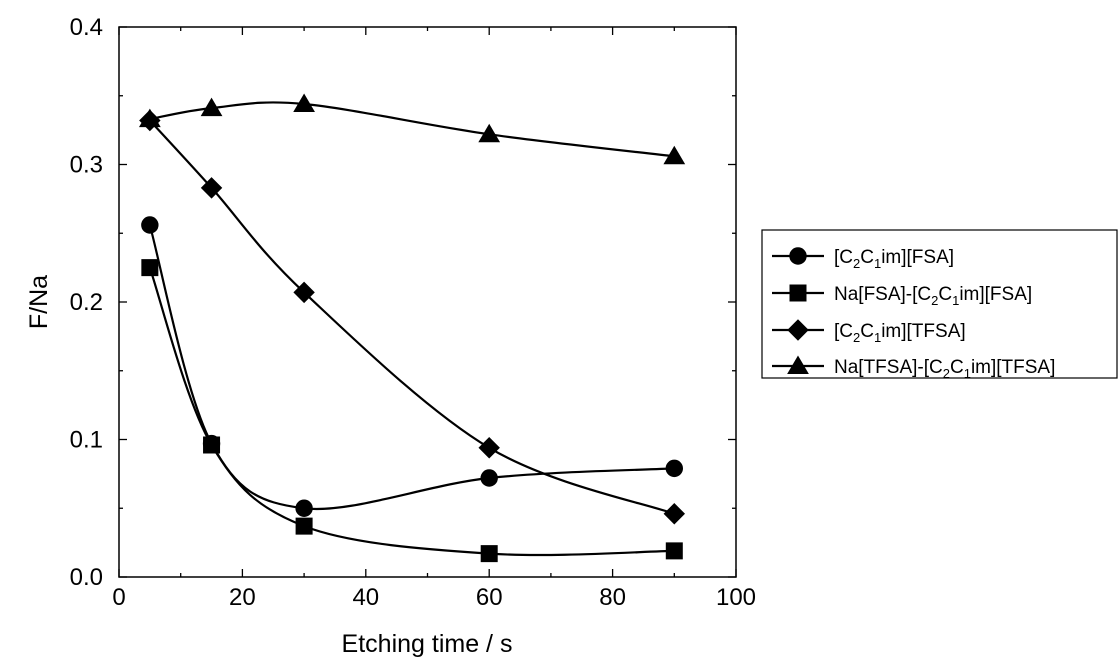 This screenshot has width=1118, height=658. Describe the element at coordinates (86, 440) in the screenshot. I see `y-tick-label: 0.1` at that location.